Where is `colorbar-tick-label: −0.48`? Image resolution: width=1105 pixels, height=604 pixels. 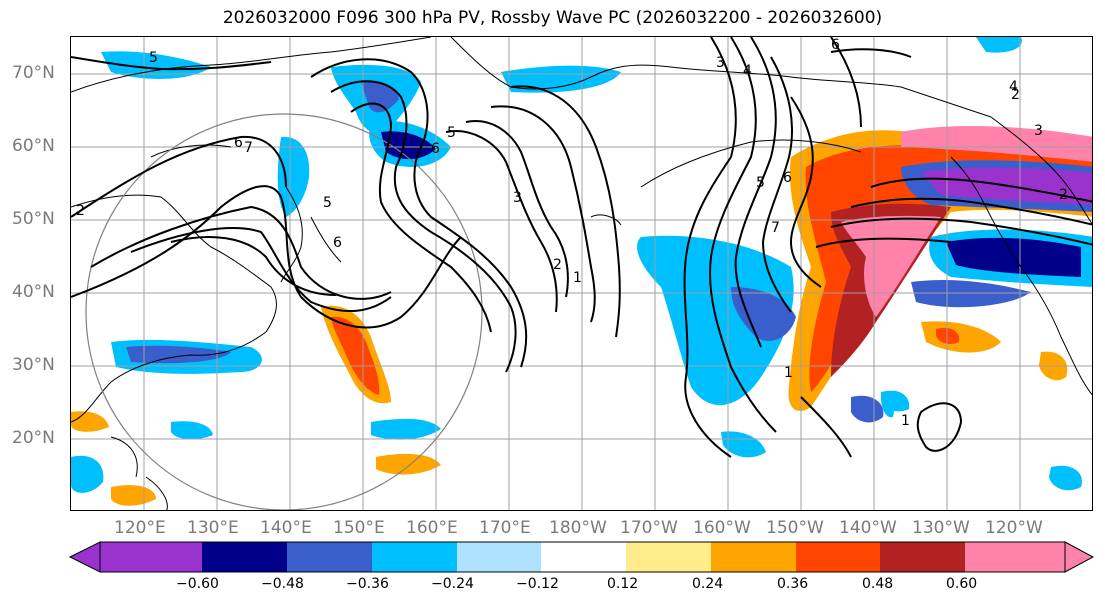
colorbar-tick-label: −0.48 is located at coordinates (282, 584).